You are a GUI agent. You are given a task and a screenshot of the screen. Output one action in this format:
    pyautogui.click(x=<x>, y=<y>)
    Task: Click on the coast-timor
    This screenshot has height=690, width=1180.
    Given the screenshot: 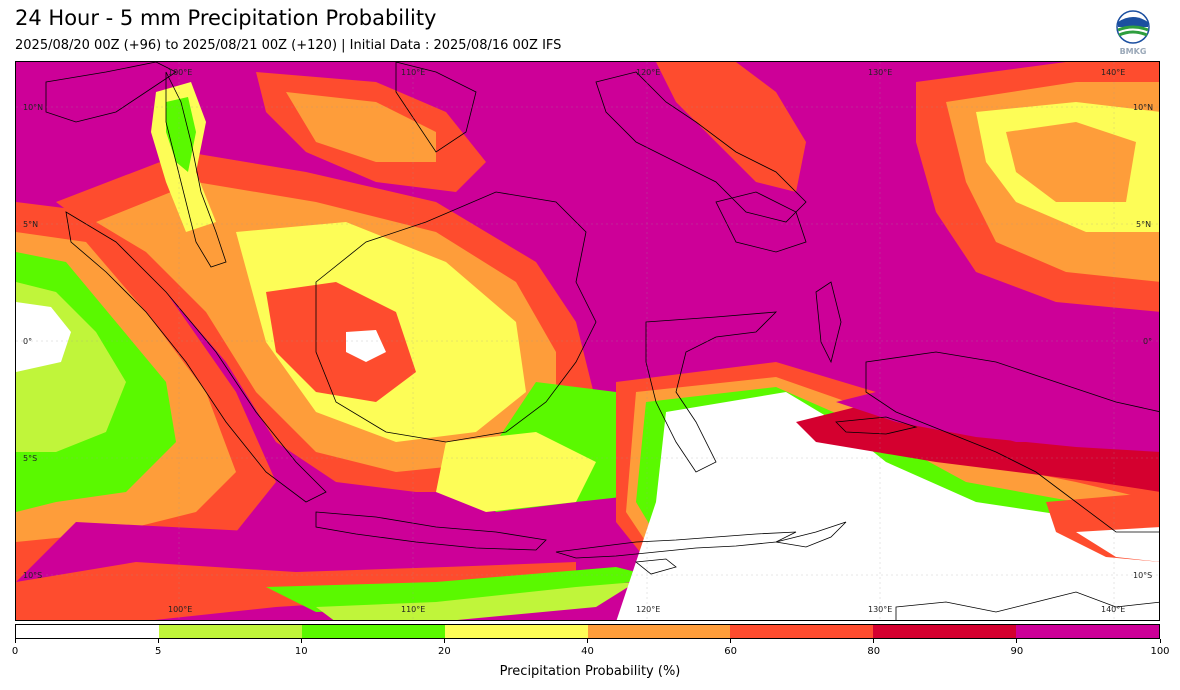 What is the action you would take?
    pyautogui.click(x=811, y=534)
    